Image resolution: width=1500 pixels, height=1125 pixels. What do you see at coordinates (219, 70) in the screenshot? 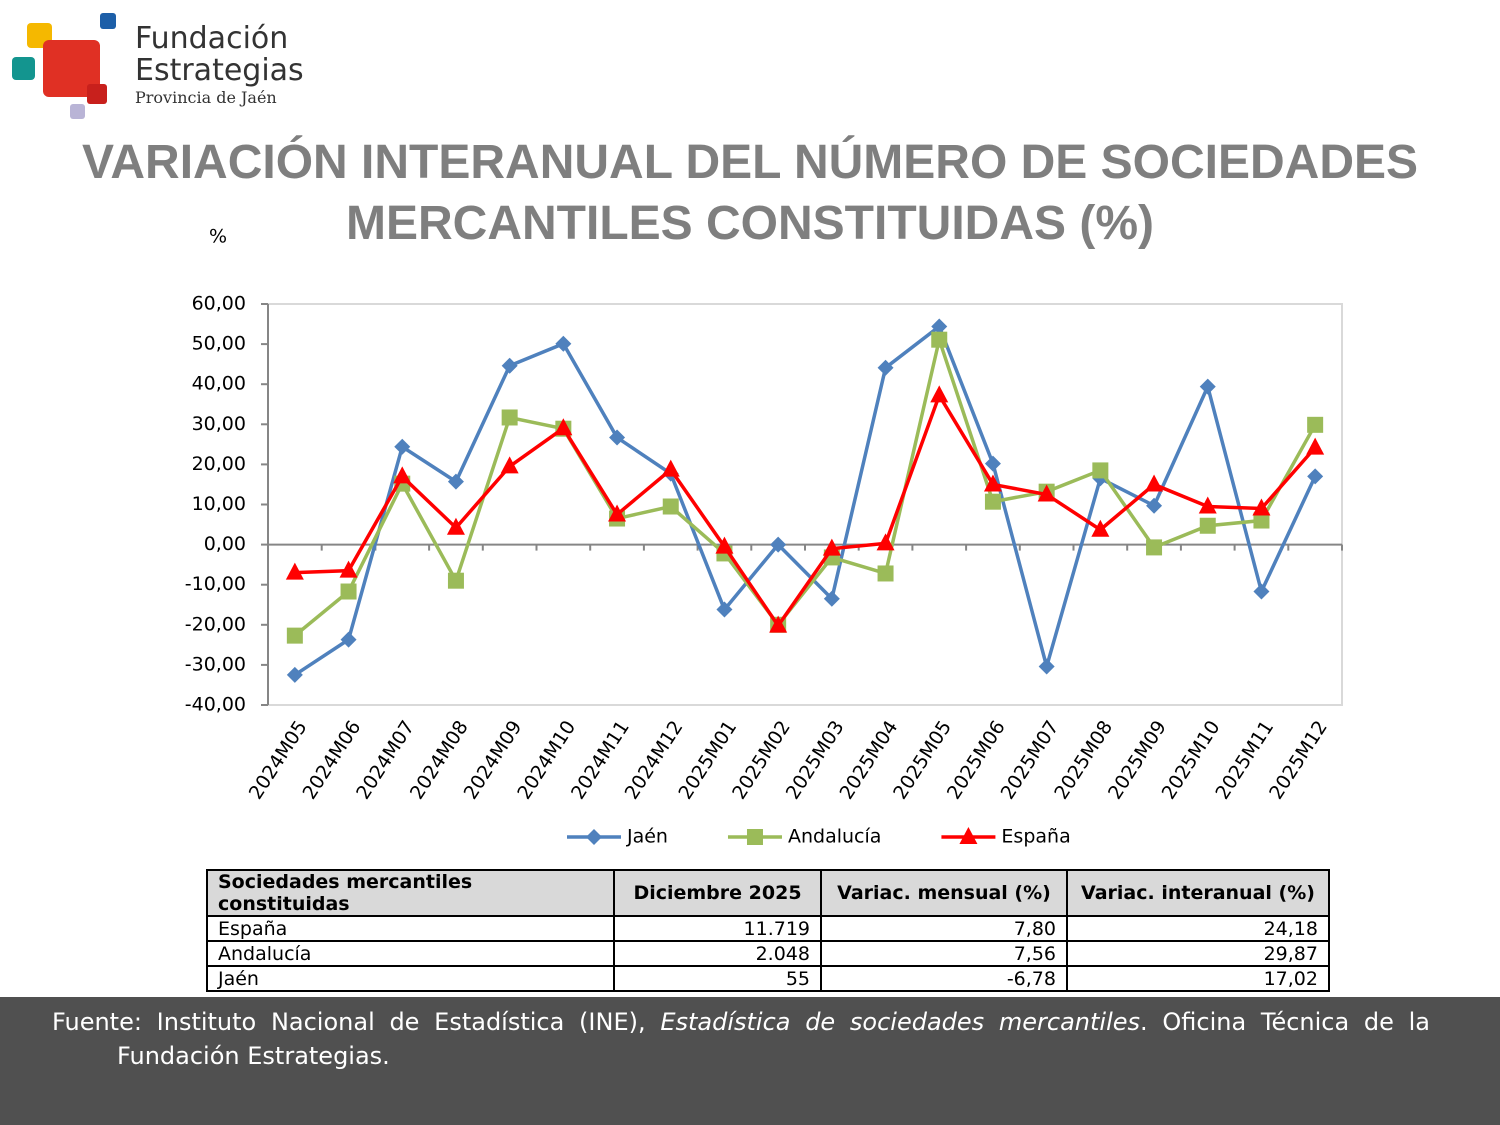
I see `logo-text: Estrategias` at bounding box center [219, 70].